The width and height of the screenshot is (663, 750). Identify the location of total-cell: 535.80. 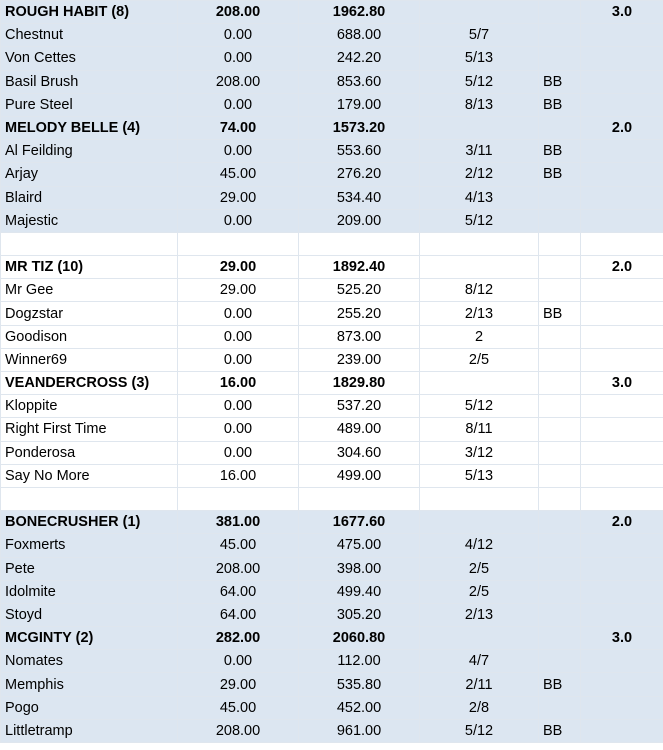
(359, 684).